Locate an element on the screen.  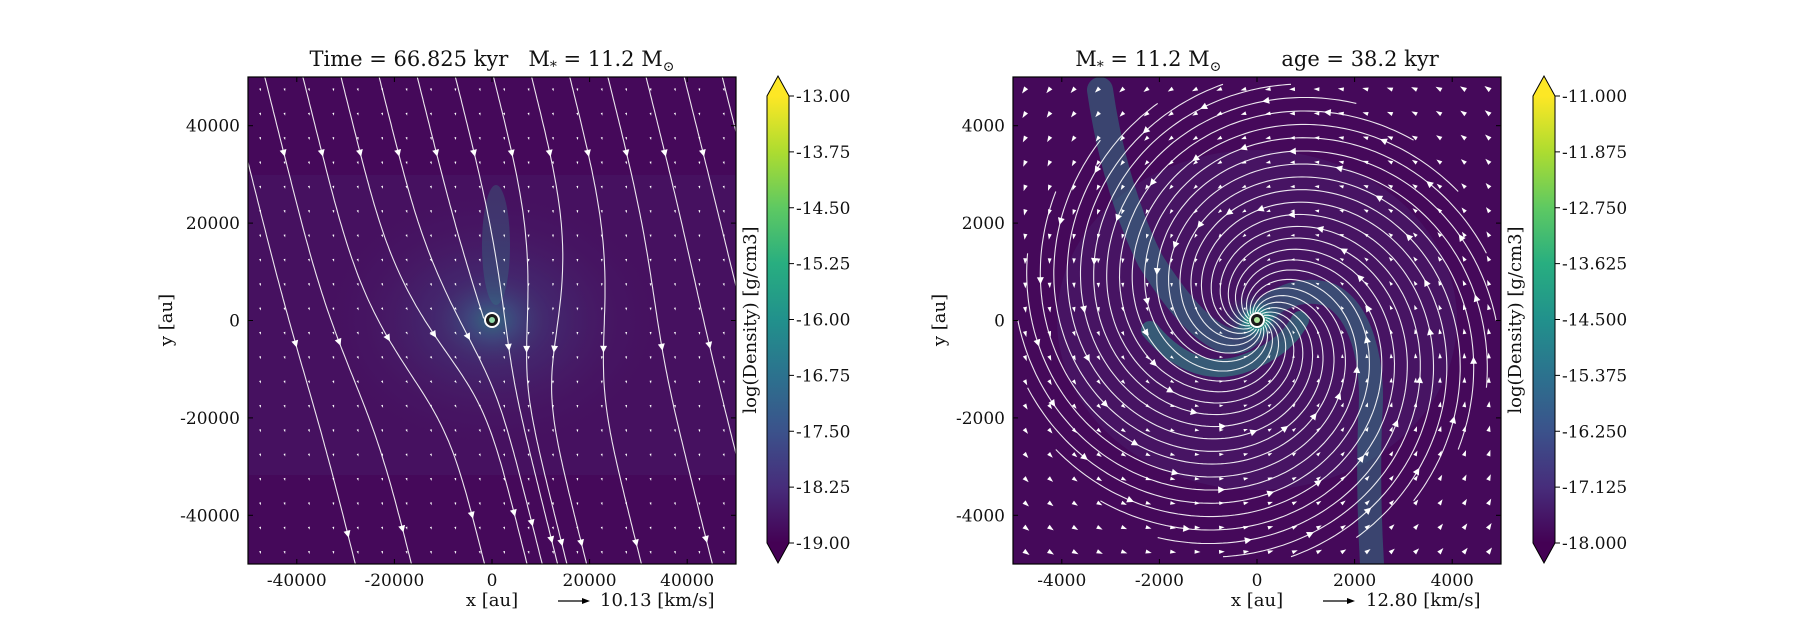
y-tick-label: 4000 is located at coordinates (983, 127).